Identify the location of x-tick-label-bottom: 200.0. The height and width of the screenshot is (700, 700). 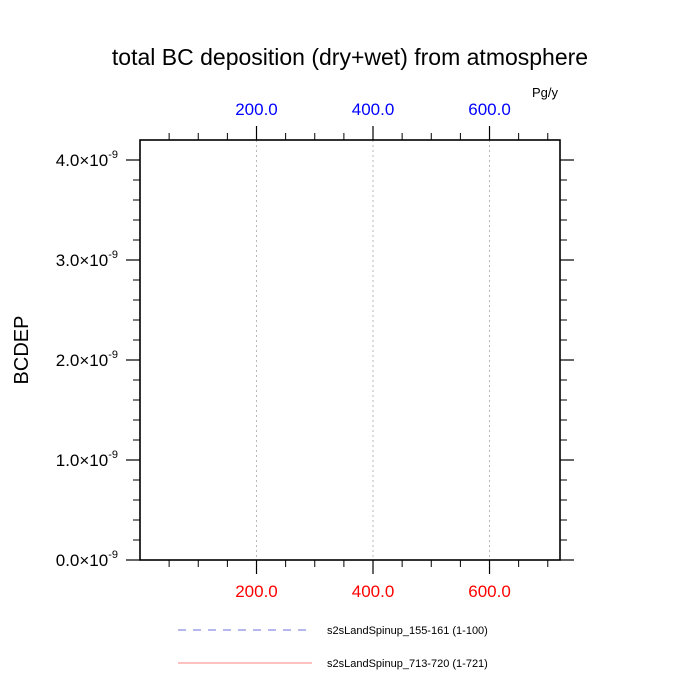
(256, 591).